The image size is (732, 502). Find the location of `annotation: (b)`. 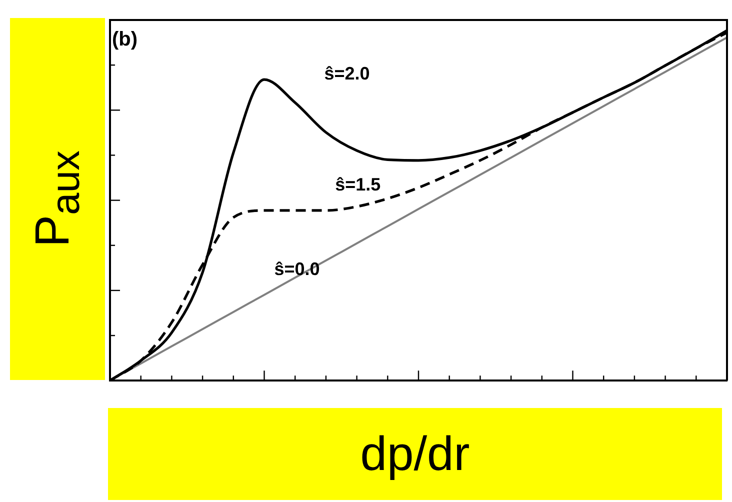

annotation: (b) is located at coordinates (125, 39).